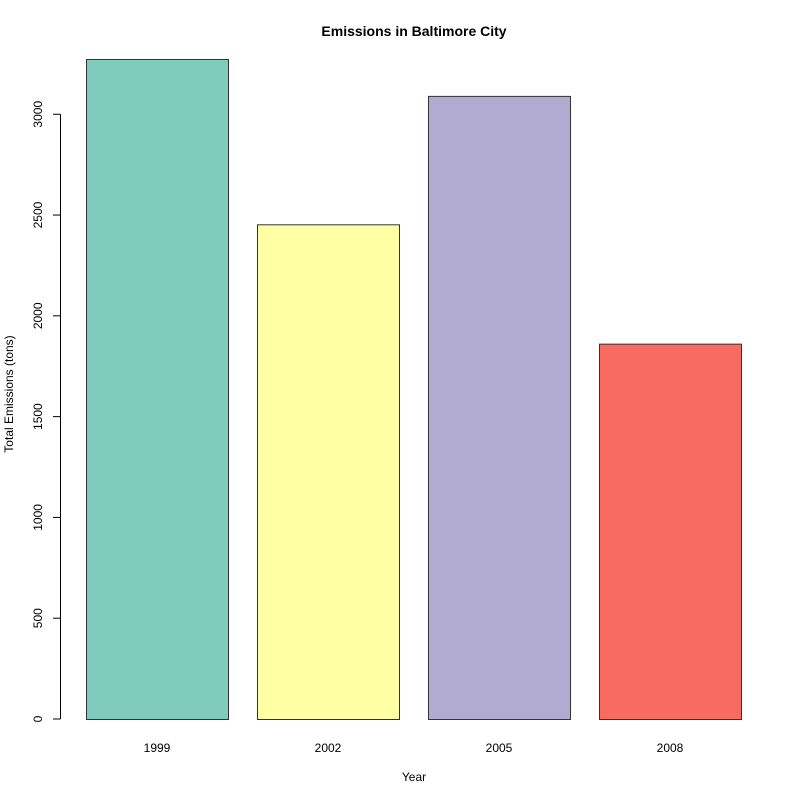 The image size is (800, 800). What do you see at coordinates (157, 748) in the screenshot?
I see `x-tick-label-1999: 1999` at bounding box center [157, 748].